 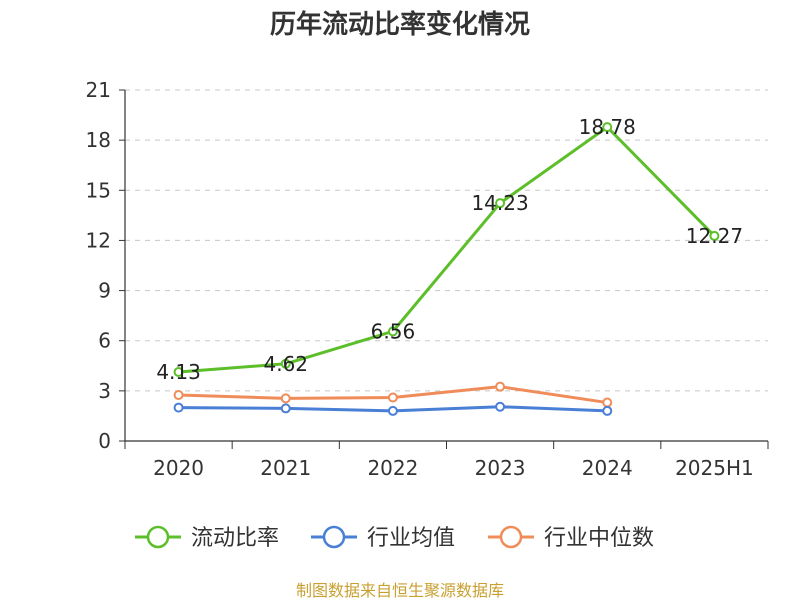 What do you see at coordinates (411, 538) in the screenshot?
I see `legend-label: 行业均值` at bounding box center [411, 538].